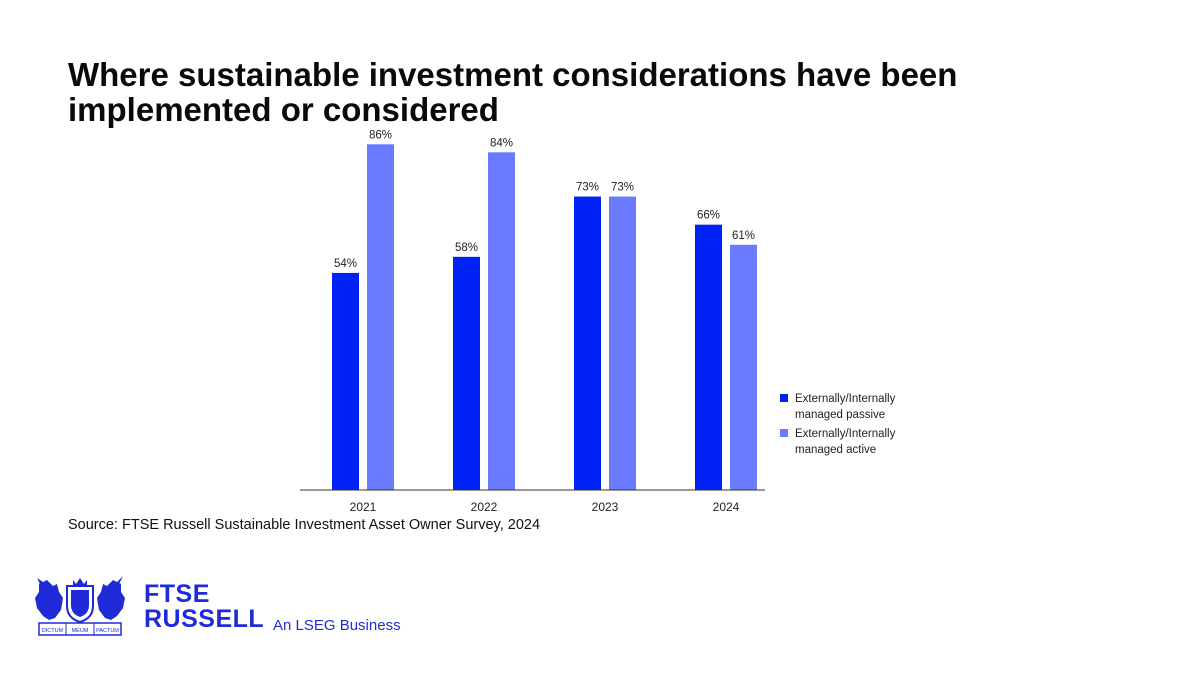 This screenshot has height=675, width=1200. What do you see at coordinates (726, 507) in the screenshot?
I see `x-tick-2024: 2024` at bounding box center [726, 507].